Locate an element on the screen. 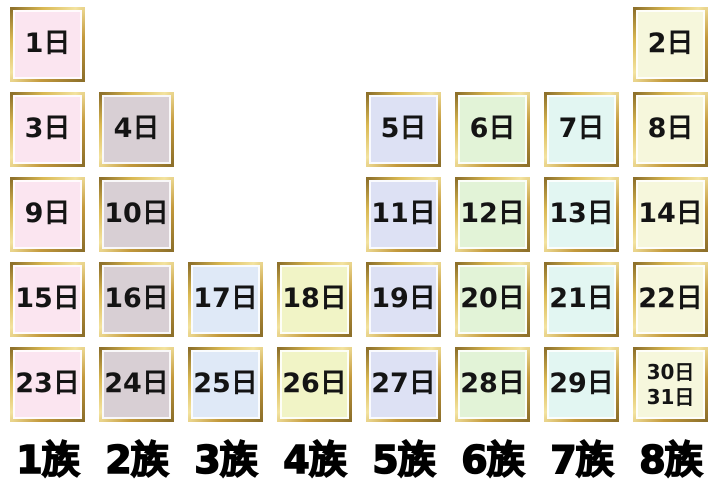 Image resolution: width=720 pixels, height=487 pixels. day-cell: 17日 is located at coordinates (225, 299).